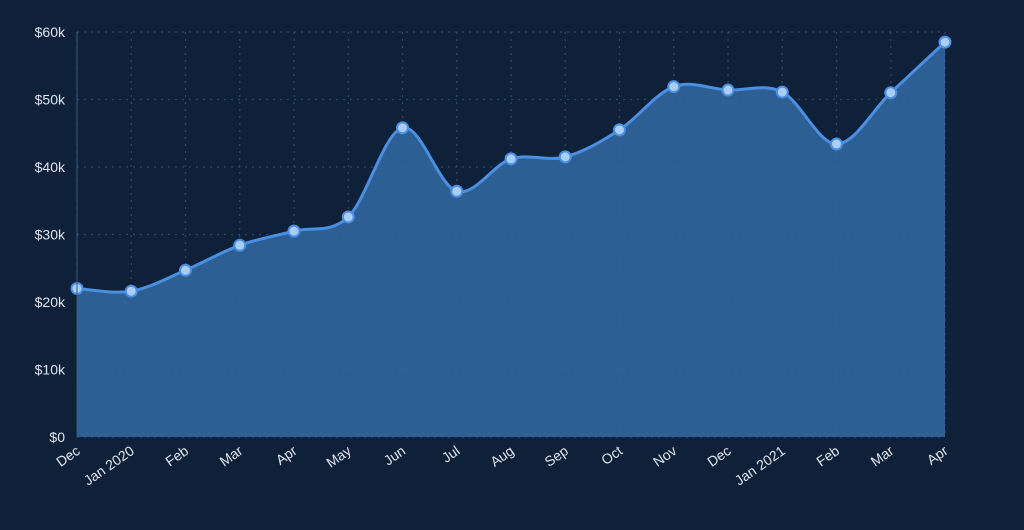 The width and height of the screenshot is (1024, 530). Describe the element at coordinates (50, 32) in the screenshot. I see `y-tick-label: $60k` at that location.